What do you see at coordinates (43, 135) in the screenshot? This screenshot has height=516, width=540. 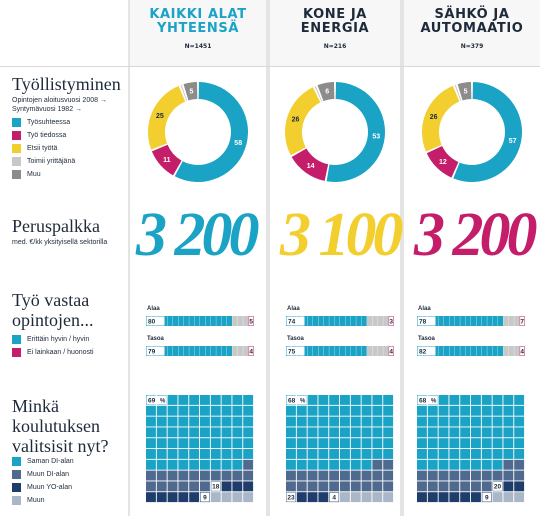 I see `legend-item: Työ tiedossa` at bounding box center [43, 135].